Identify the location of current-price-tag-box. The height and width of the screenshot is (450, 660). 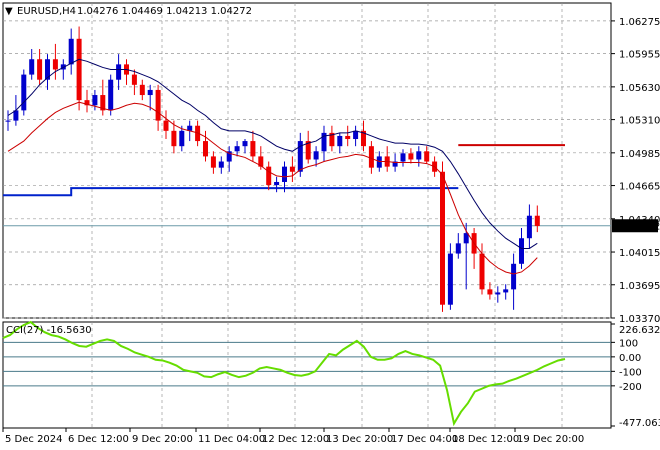
(635, 226).